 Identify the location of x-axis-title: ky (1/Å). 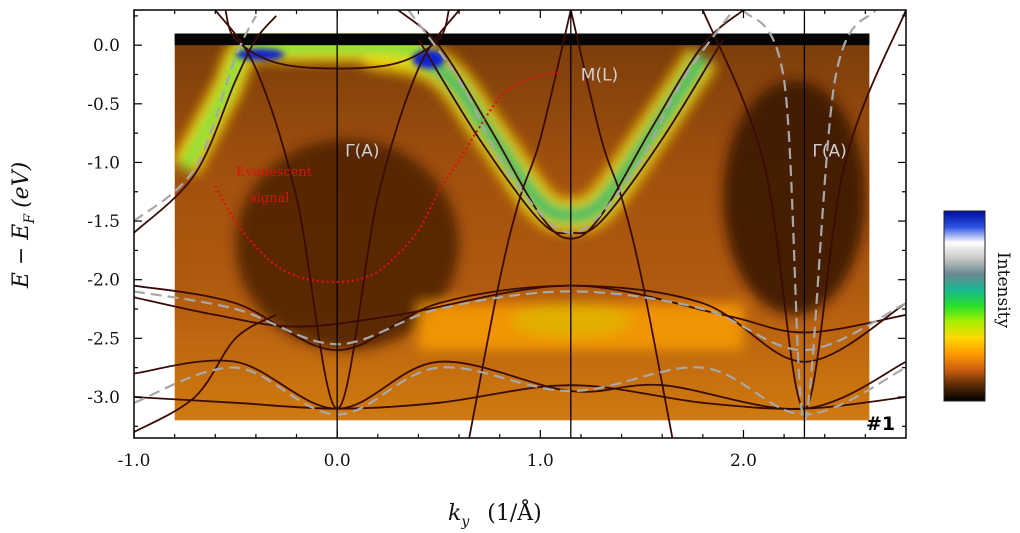
(495, 514).